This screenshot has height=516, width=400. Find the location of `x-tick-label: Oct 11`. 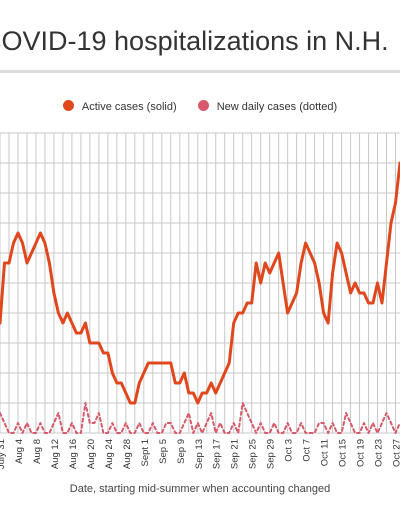

x-tick-label: Oct 11 is located at coordinates (325, 452).